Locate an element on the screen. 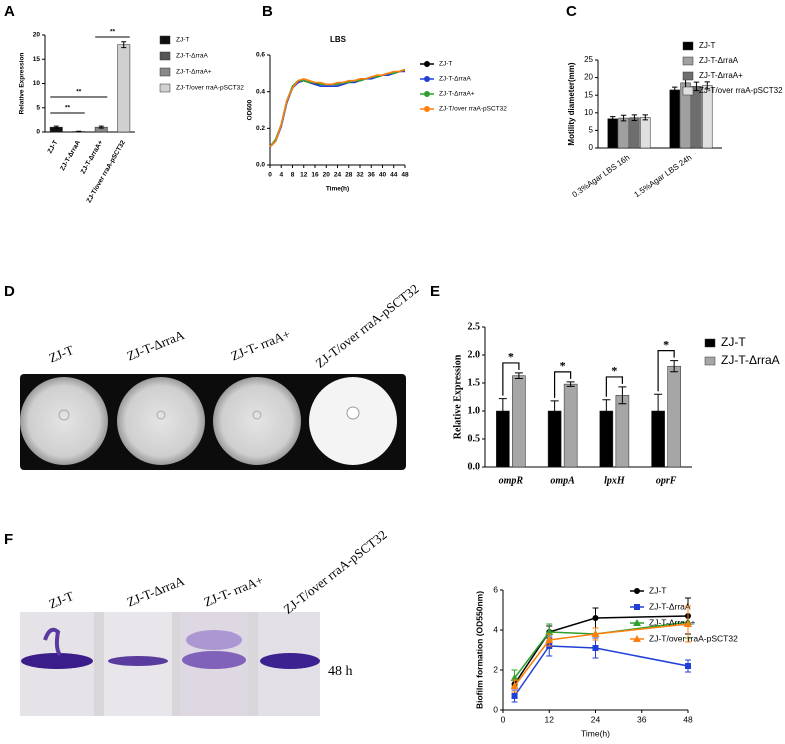  x-tick-label: 20 is located at coordinates (327, 175).